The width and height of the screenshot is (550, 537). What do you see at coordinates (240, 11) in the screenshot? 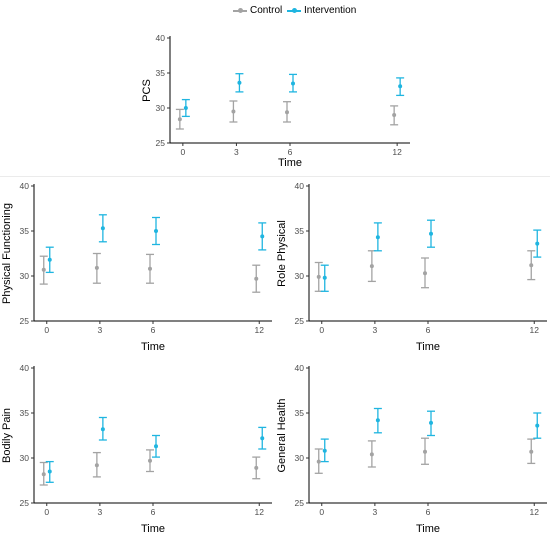
I see `legend-key-control` at bounding box center [240, 11].